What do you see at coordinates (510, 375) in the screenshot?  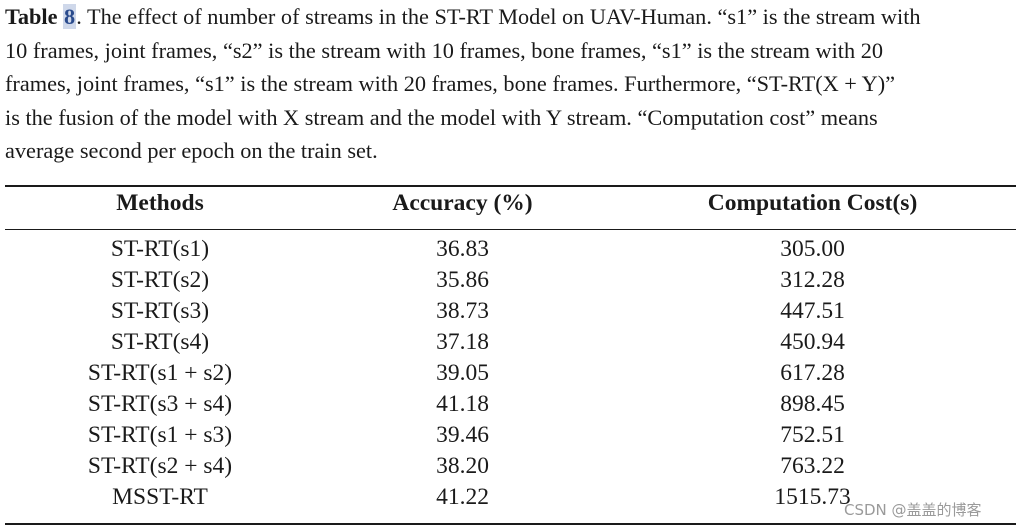 I see `table-row: ST-RT(s1 + s2) 39.05 617.28` at bounding box center [510, 375].